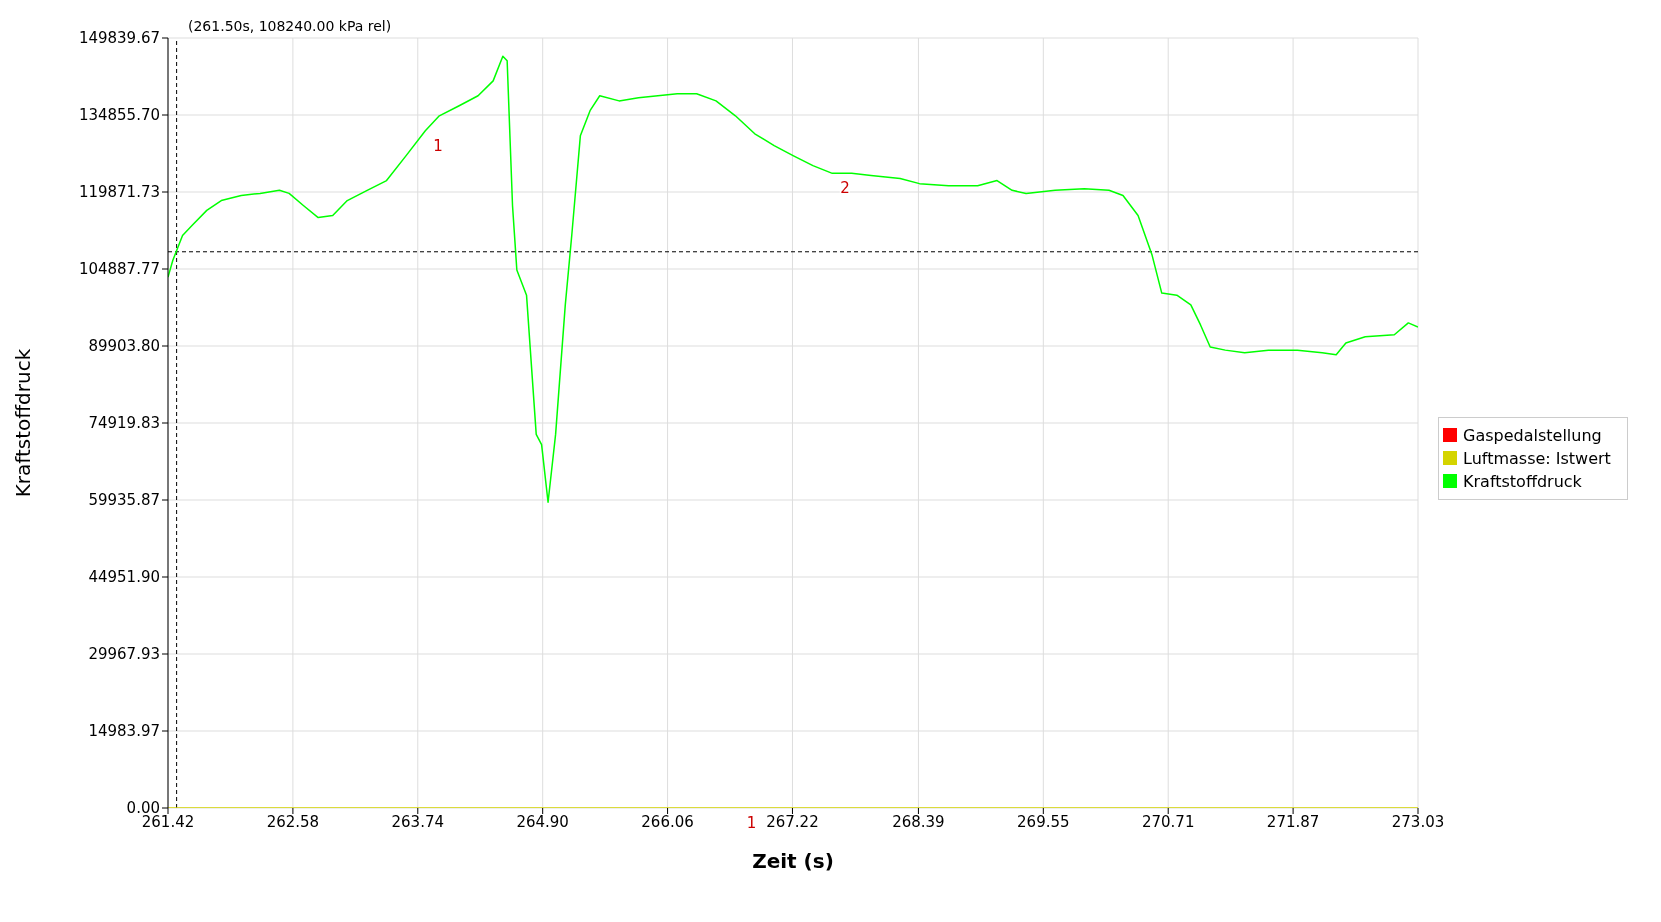 The height and width of the screenshot is (922, 1661). Describe the element at coordinates (23, 423) in the screenshot. I see `y-axis-title: Kraftstoffdruck` at that location.